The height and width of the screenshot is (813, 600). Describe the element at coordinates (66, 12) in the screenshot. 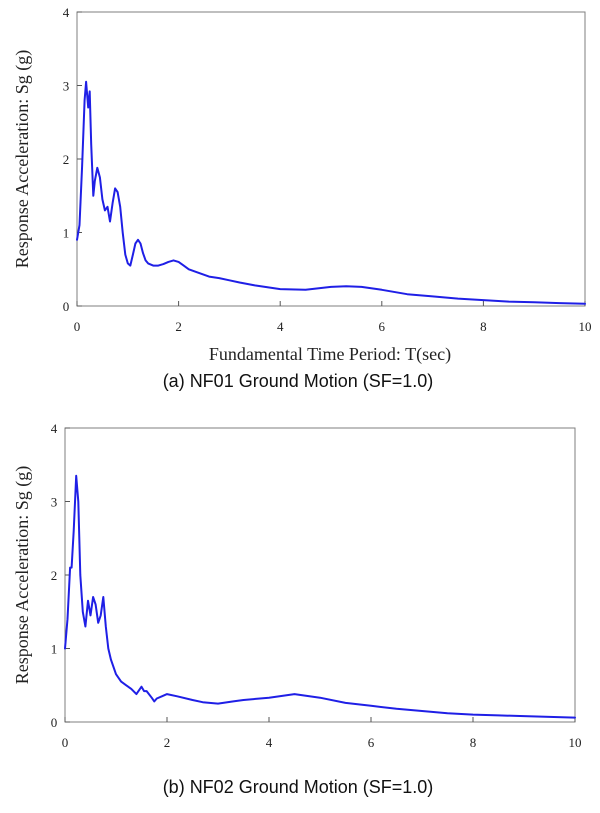

I see `chart-a-y-tick-label: 4` at that location.